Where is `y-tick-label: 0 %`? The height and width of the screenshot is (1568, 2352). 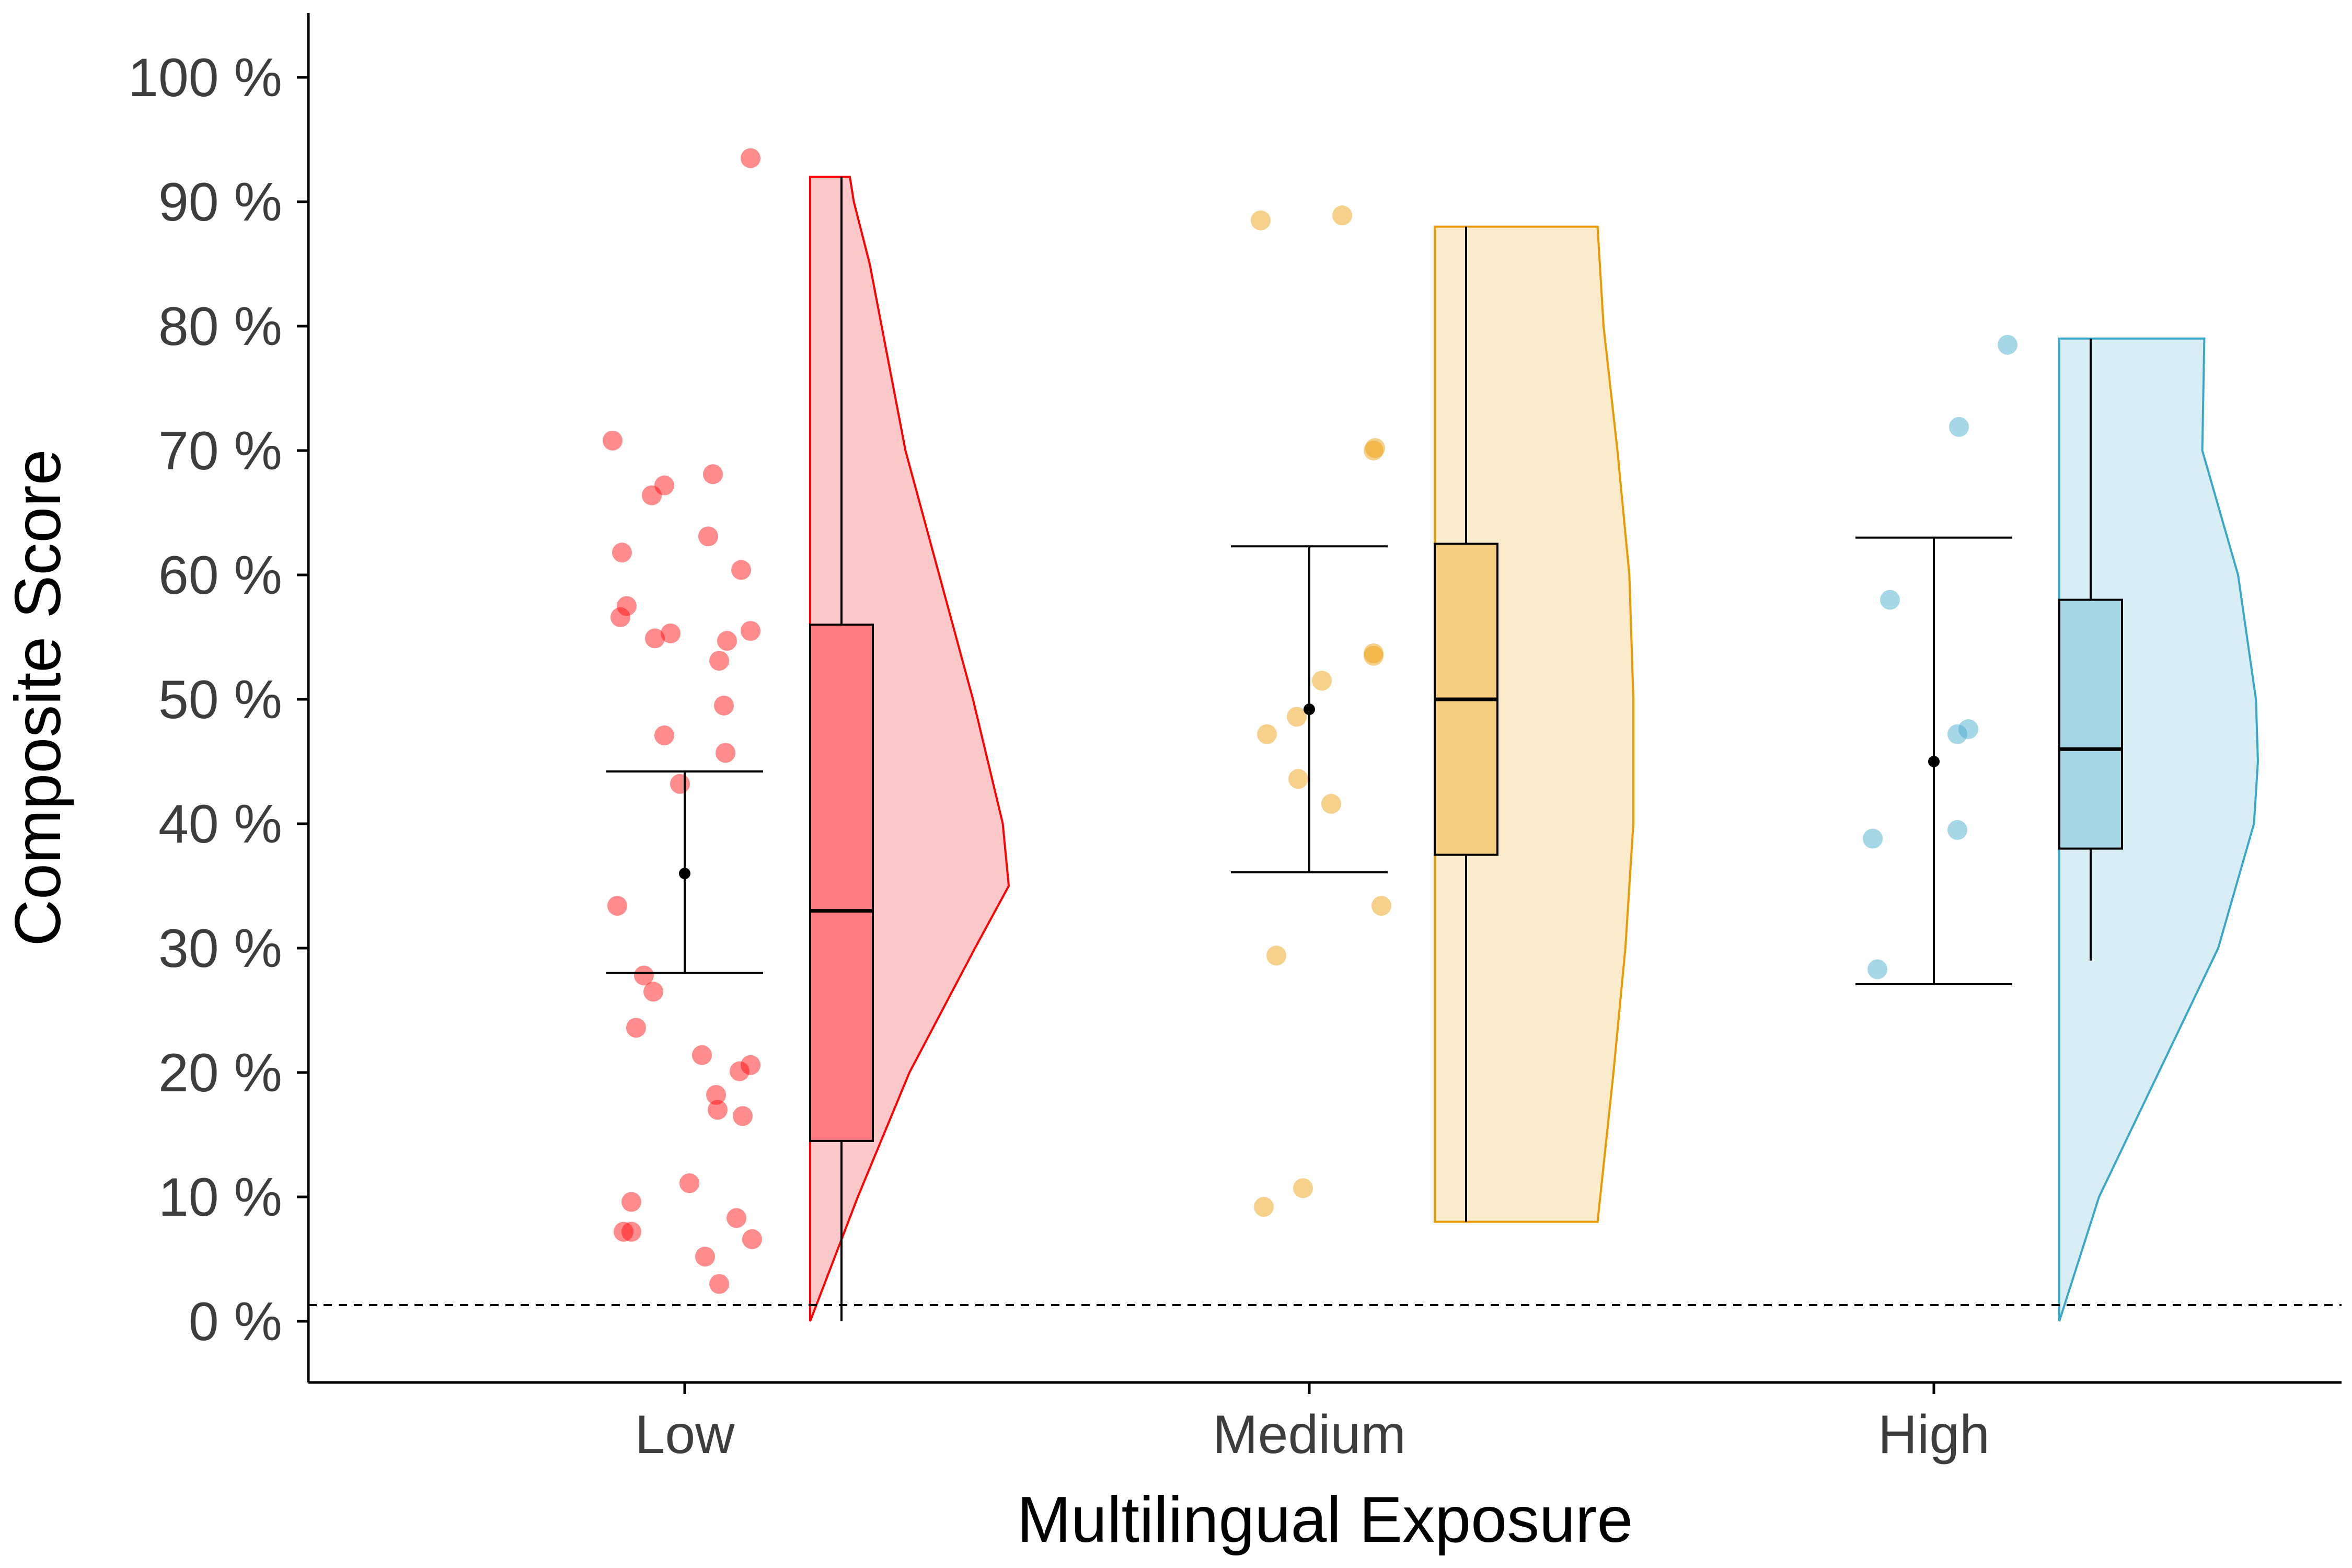
y-tick-label: 0 % is located at coordinates (235, 1322).